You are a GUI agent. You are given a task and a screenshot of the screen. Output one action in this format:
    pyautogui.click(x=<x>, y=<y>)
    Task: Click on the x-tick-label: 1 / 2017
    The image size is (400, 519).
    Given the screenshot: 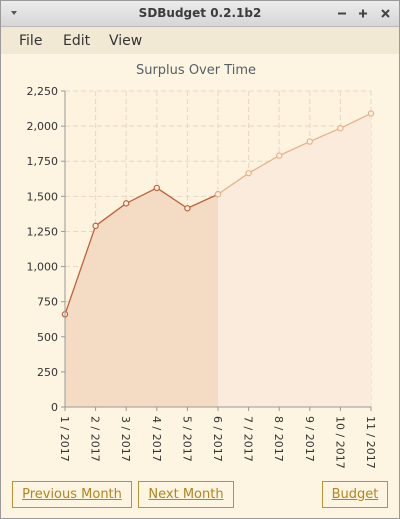 What is the action you would take?
    pyautogui.click(x=64, y=439)
    